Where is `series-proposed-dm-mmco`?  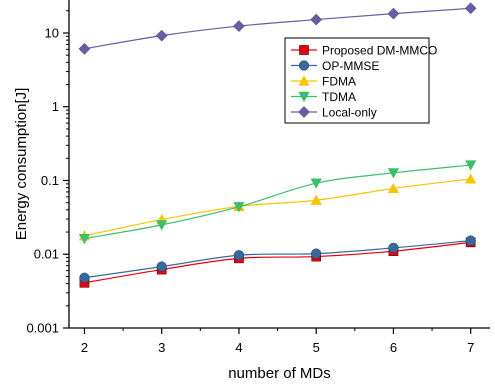 series-proposed-dm-mmco is located at coordinates (277, 262).